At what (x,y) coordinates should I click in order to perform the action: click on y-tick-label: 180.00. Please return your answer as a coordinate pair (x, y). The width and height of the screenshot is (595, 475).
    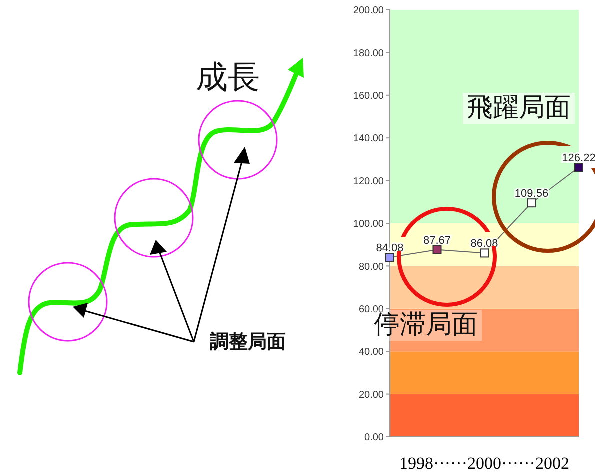
    Looking at the image, I should click on (368, 54).